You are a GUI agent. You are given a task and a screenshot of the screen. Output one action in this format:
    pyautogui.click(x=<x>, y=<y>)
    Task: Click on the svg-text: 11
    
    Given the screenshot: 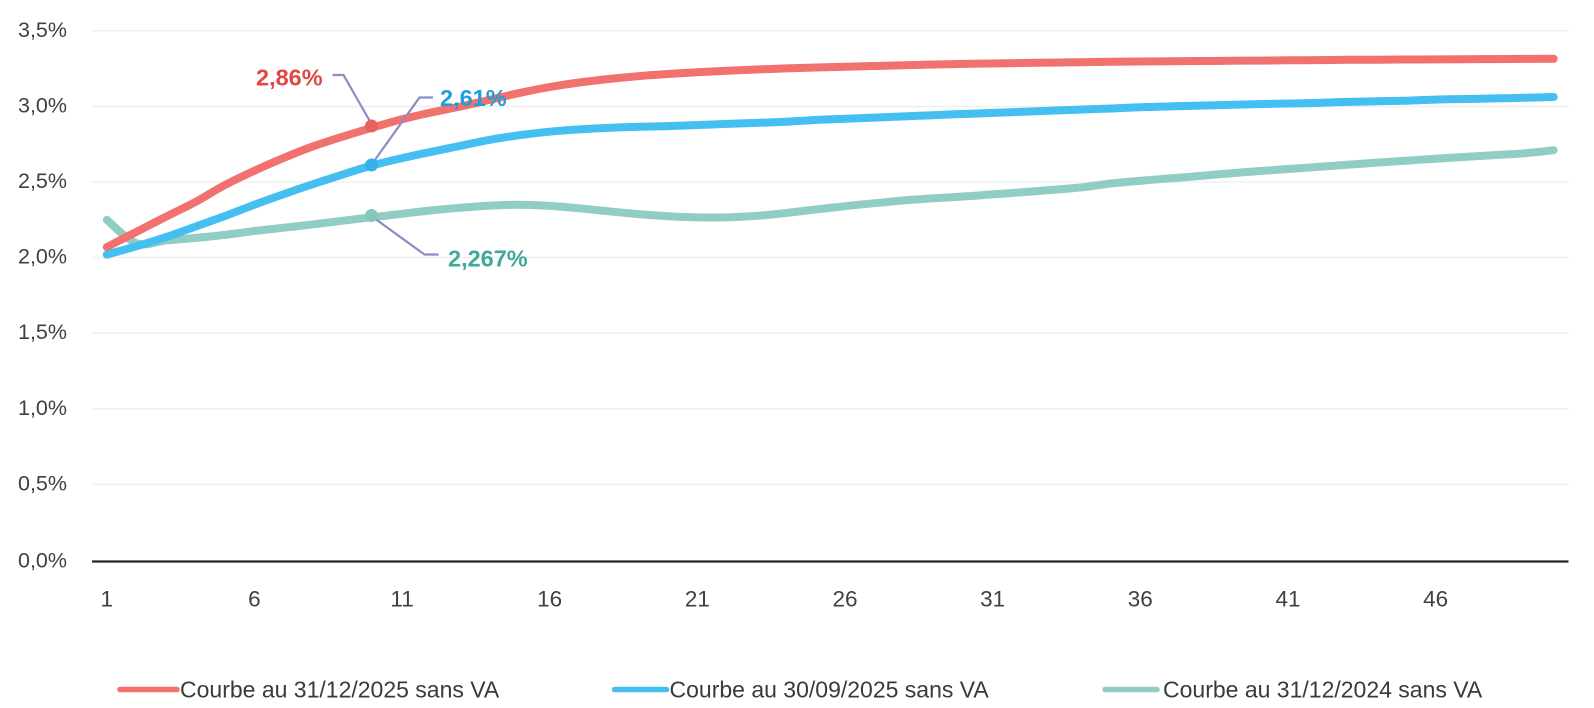 What is the action you would take?
    pyautogui.click(x=401, y=599)
    